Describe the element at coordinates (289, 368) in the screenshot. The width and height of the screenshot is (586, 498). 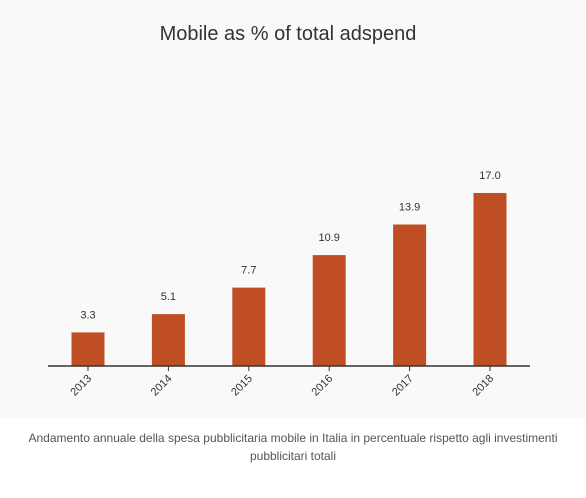
I see `x-ticks-layer` at that location.